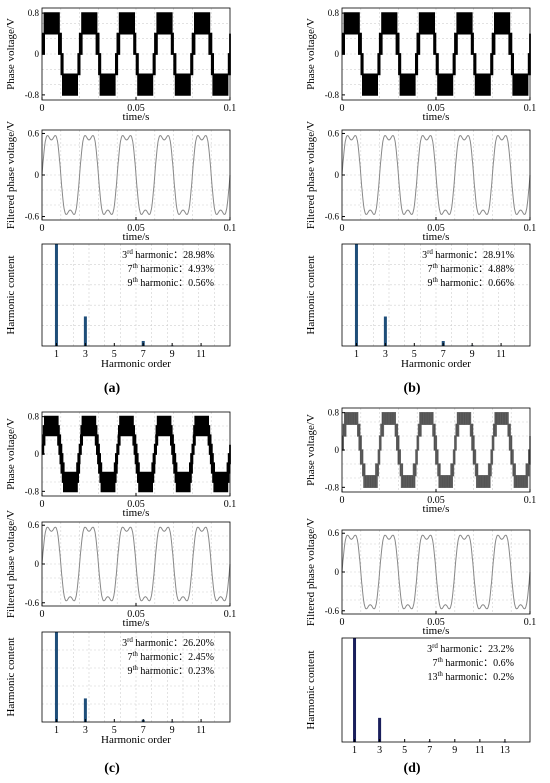 The image size is (550, 783). Describe the element at coordinates (170, 656) in the screenshot. I see `harmonic-annotation: 7th harmonic：2.45%` at that location.